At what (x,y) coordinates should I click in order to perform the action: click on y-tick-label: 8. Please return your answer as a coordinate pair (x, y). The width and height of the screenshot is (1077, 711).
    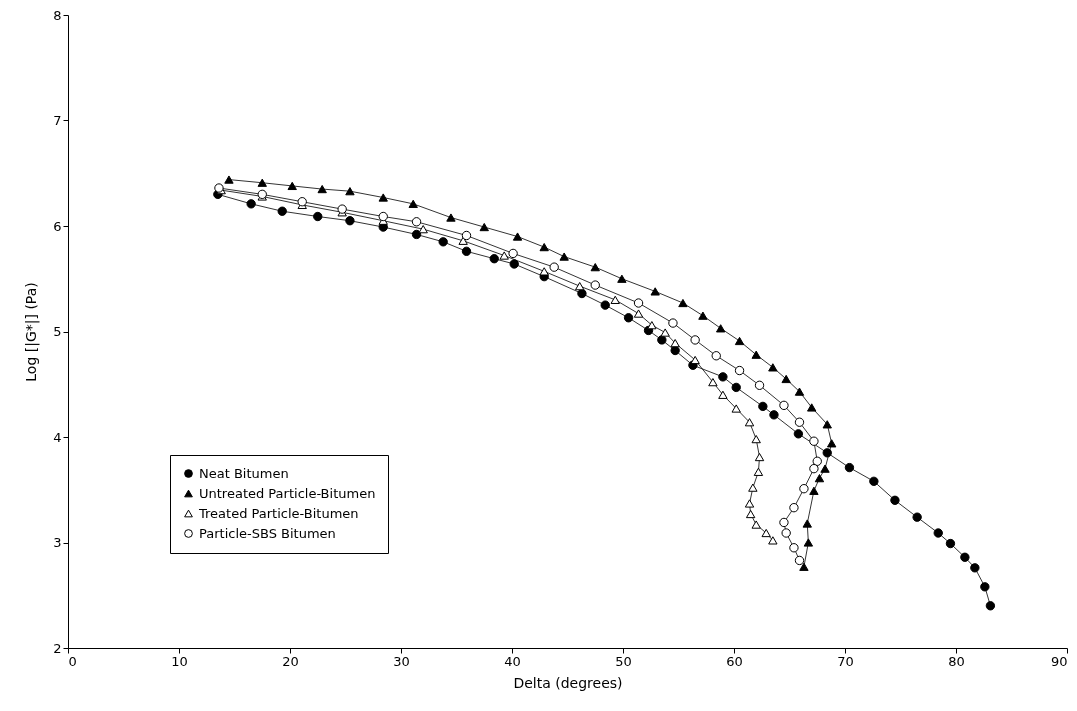
    Looking at the image, I should click on (57, 15).